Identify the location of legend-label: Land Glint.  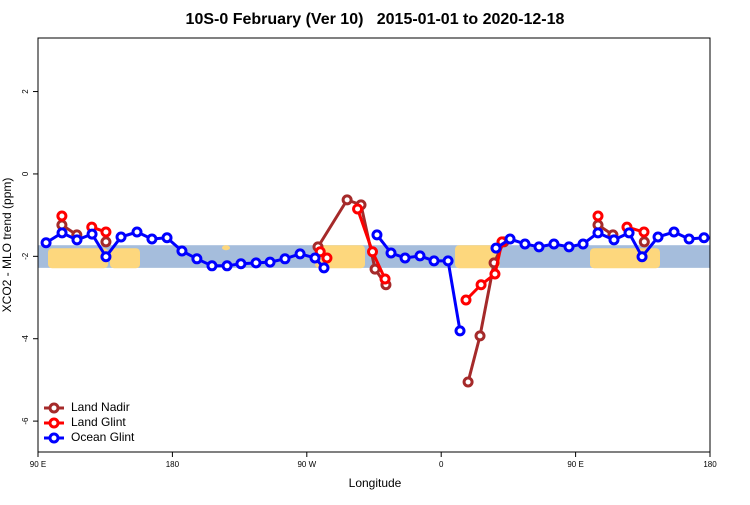
(98, 422).